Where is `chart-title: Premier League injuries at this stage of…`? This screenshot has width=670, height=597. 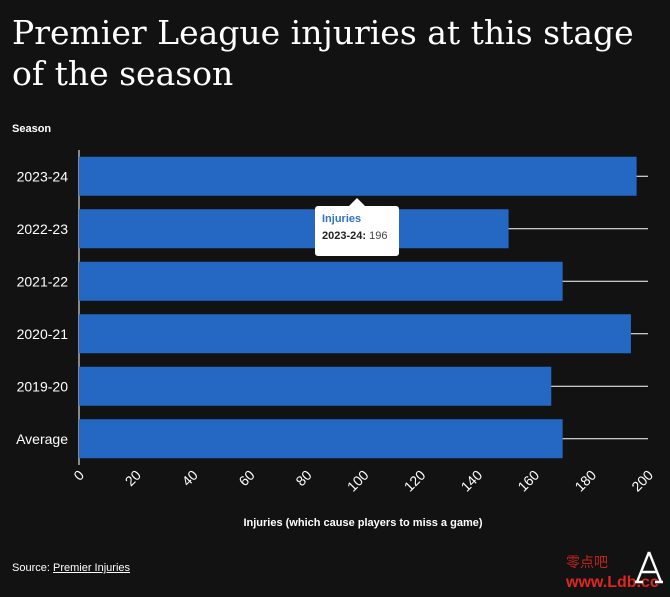
chart-title: Premier League injuries at this stage of… is located at coordinates (323, 53).